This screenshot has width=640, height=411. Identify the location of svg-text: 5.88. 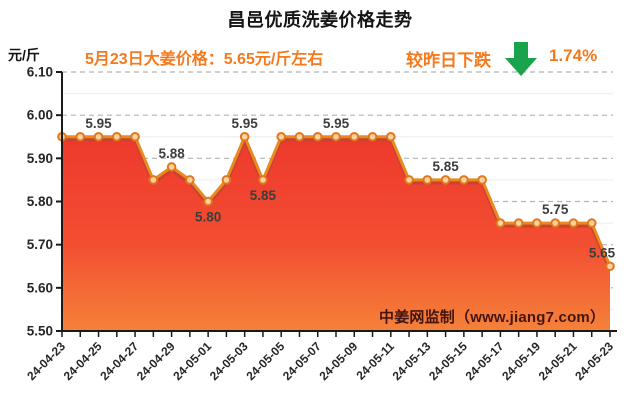
(171, 153).